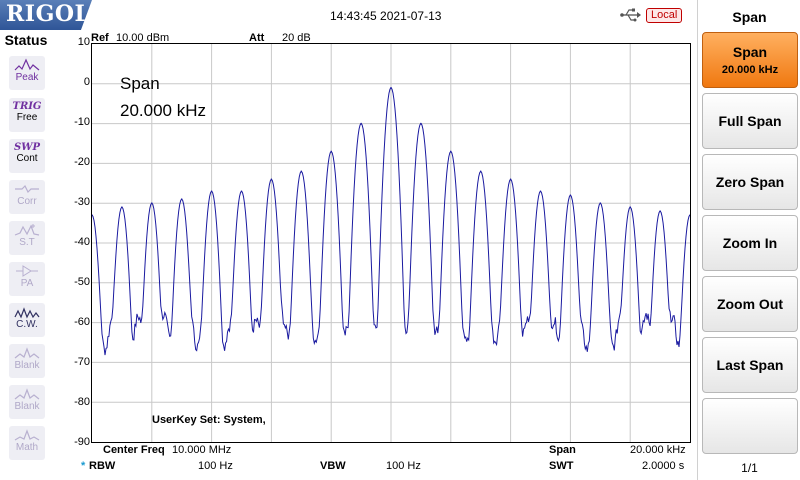  Describe the element at coordinates (296, 38) in the screenshot. I see `att-value: 20 dB` at that location.